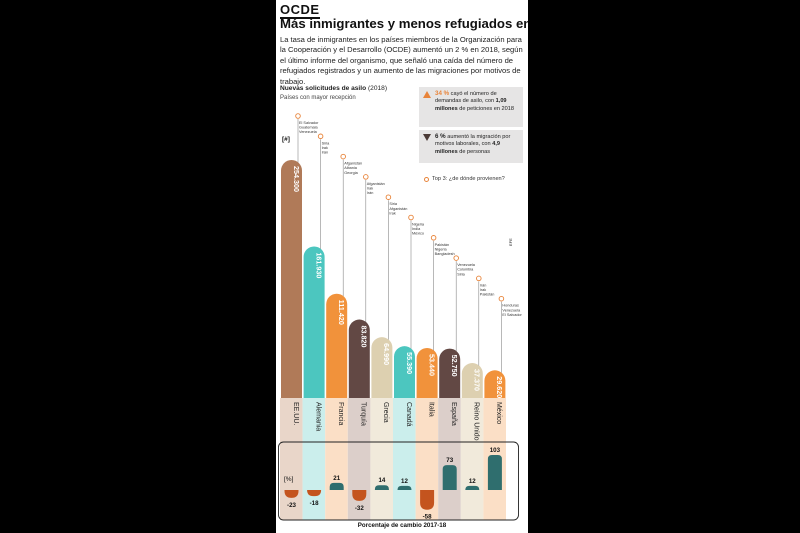  Describe the element at coordinates (477, 380) in the screenshot. I see `value-label: 37.370` at that location.